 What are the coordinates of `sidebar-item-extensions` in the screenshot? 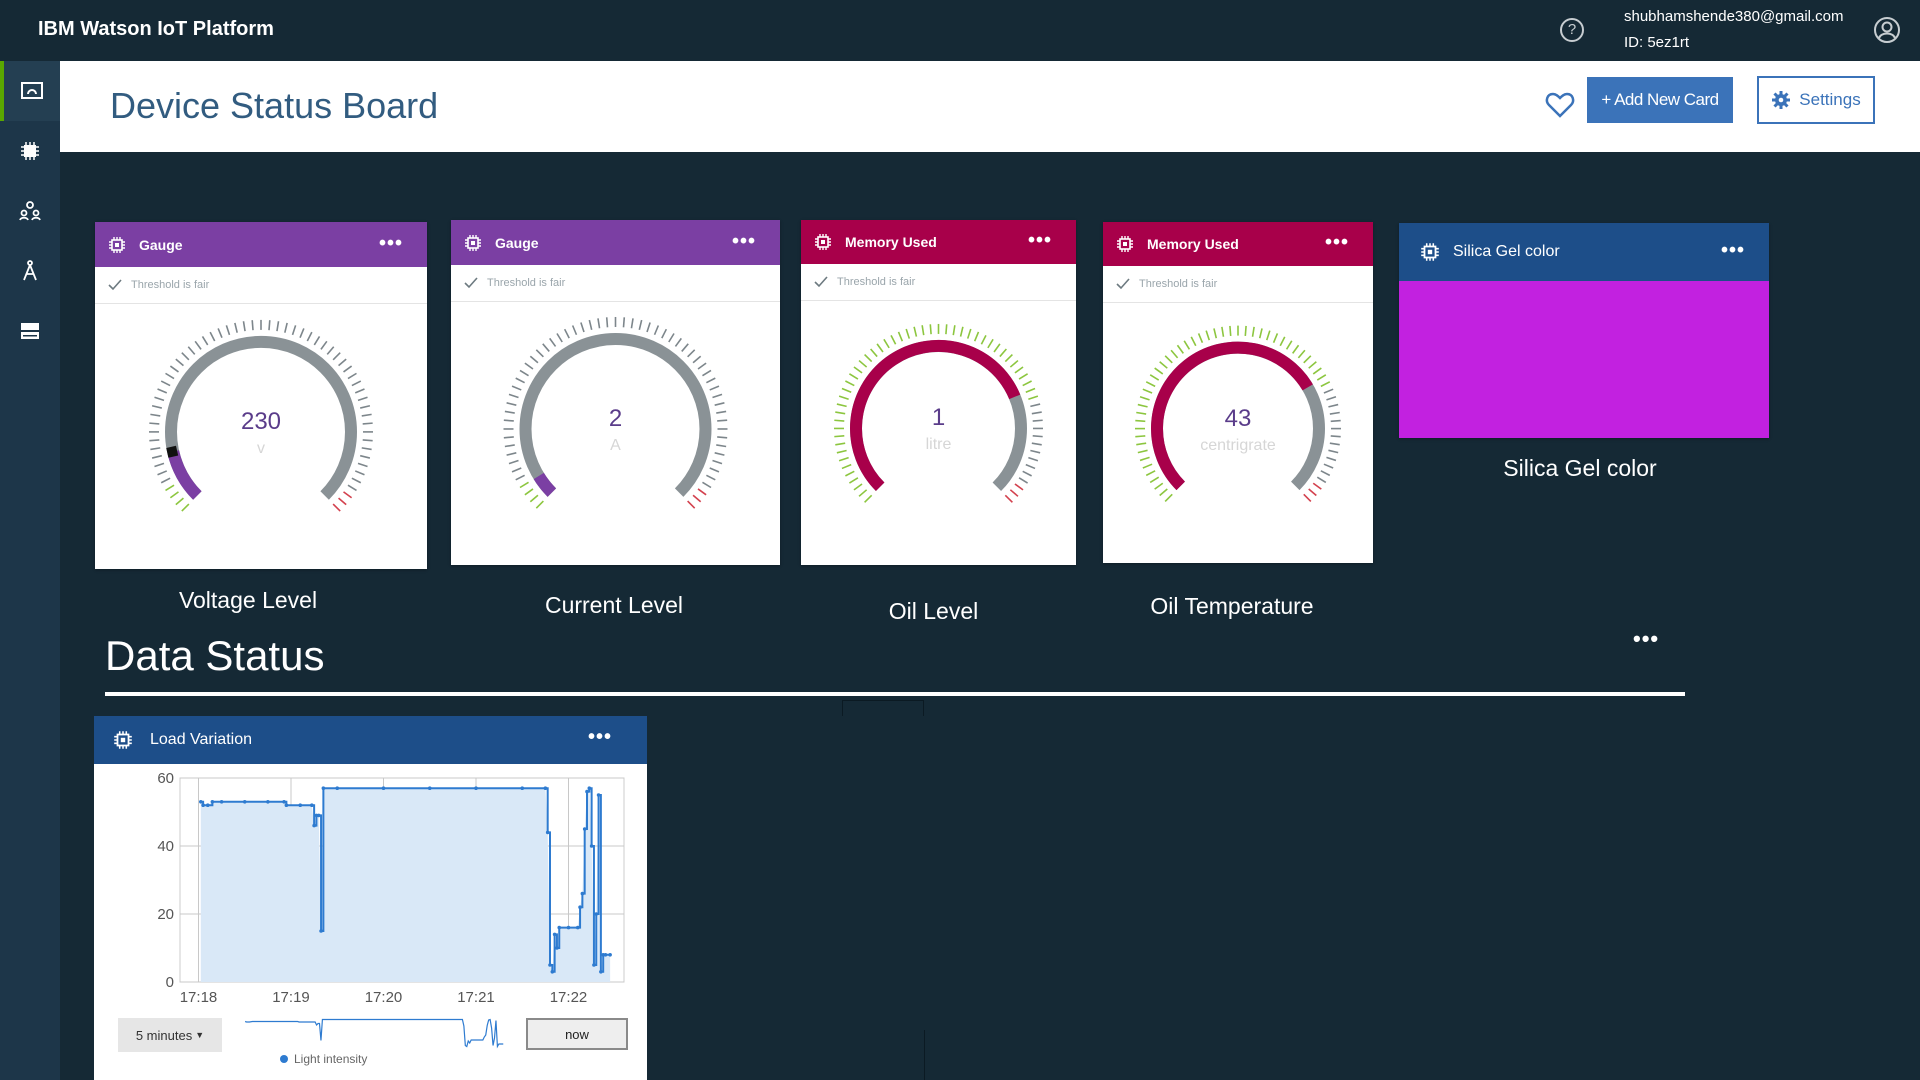 It's located at (30, 331).